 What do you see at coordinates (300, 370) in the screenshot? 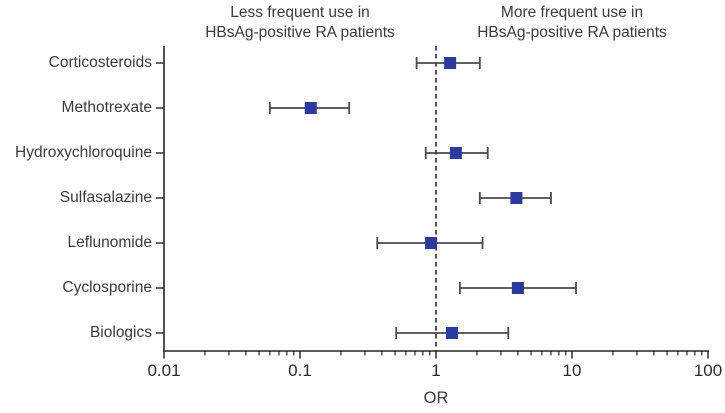
I see `x-axis-tick-label: 0.1` at bounding box center [300, 370].